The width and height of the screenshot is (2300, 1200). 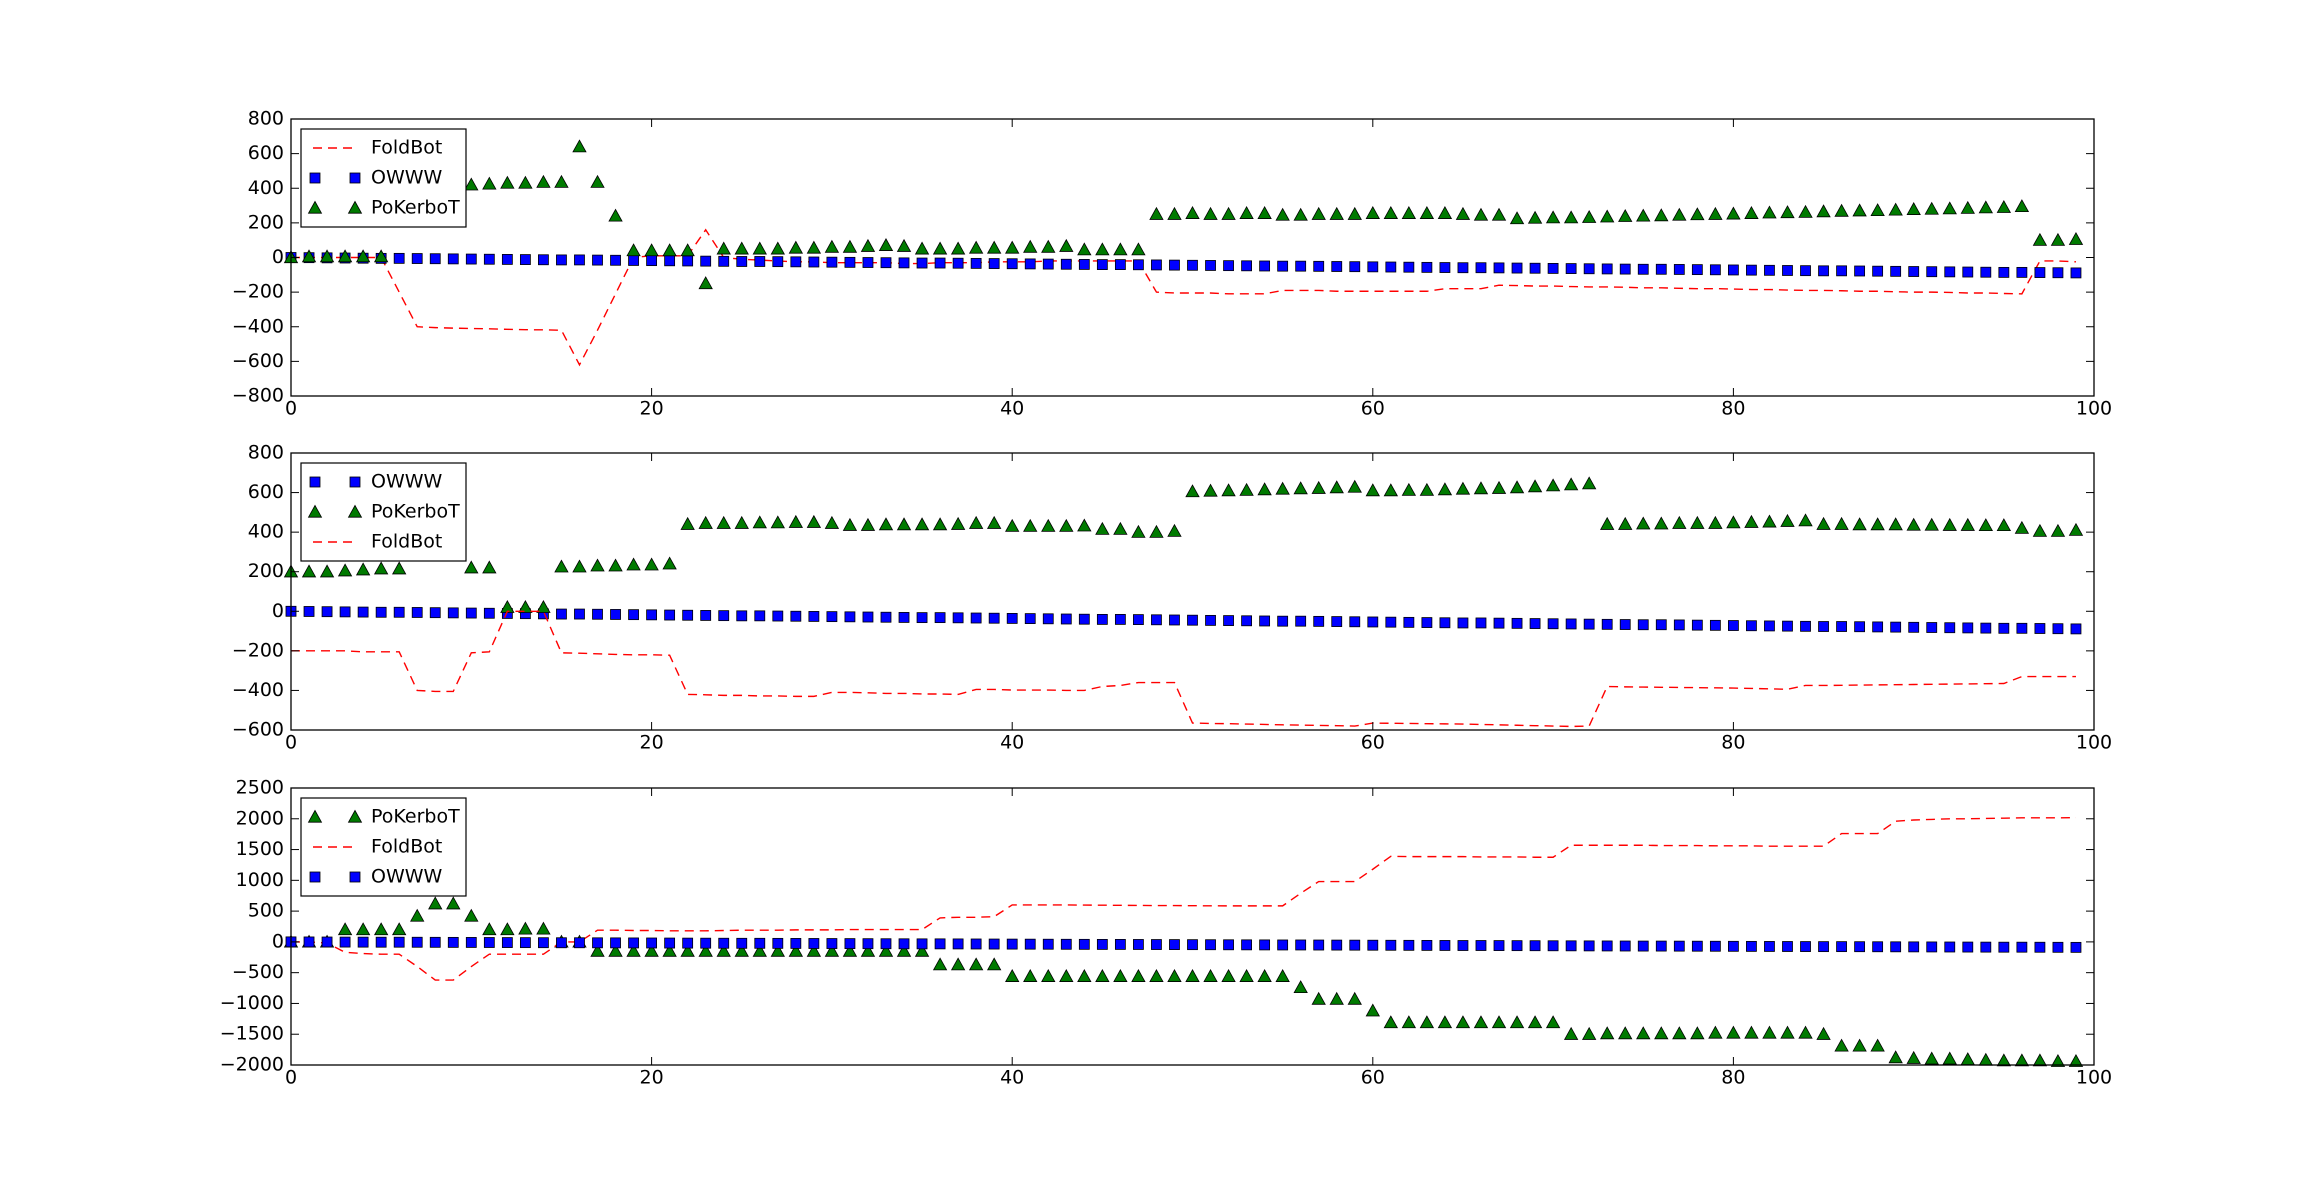 What do you see at coordinates (266, 188) in the screenshot?
I see `y-tick-label: 400` at bounding box center [266, 188].